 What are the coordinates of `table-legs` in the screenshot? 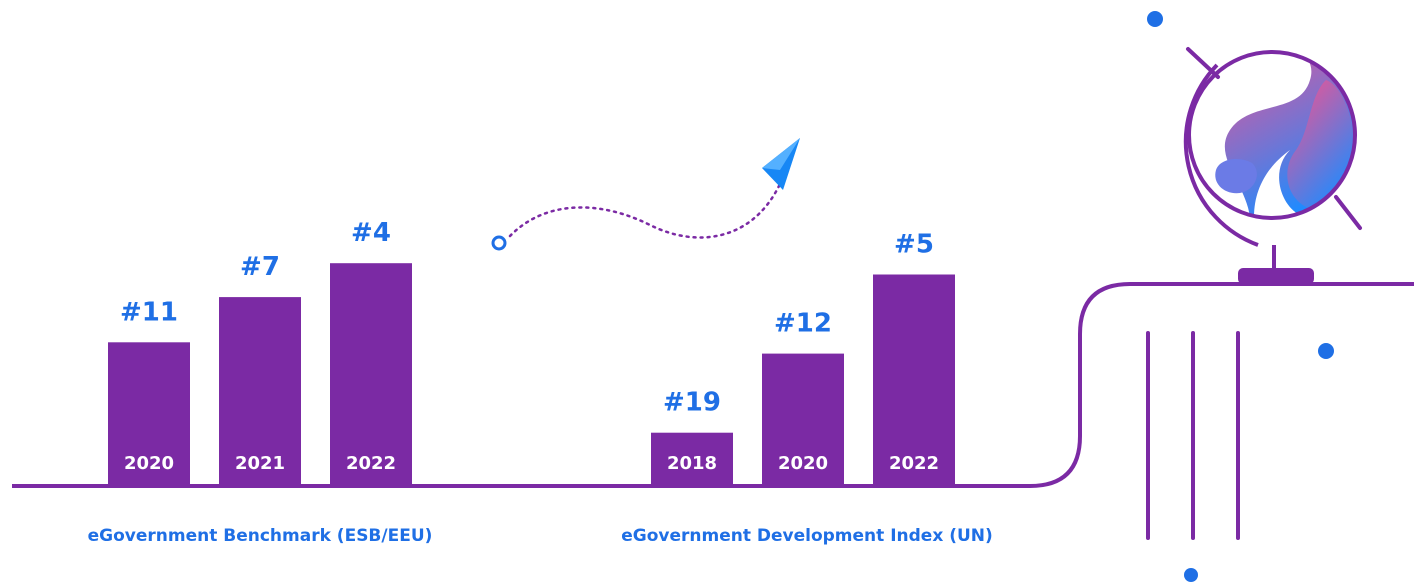 It's located at (1193, 435).